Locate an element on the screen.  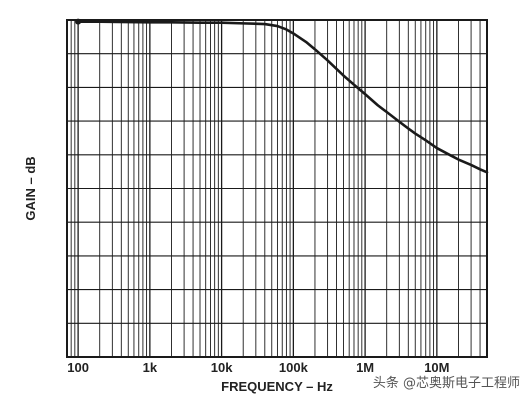
x-tick-label: 100k is located at coordinates (294, 367).